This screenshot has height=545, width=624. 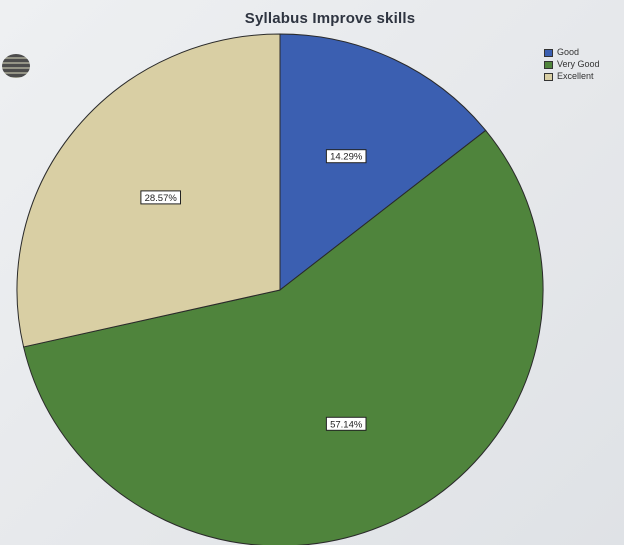 I want to click on data-label-excellent: 28.57%, so click(x=160, y=197).